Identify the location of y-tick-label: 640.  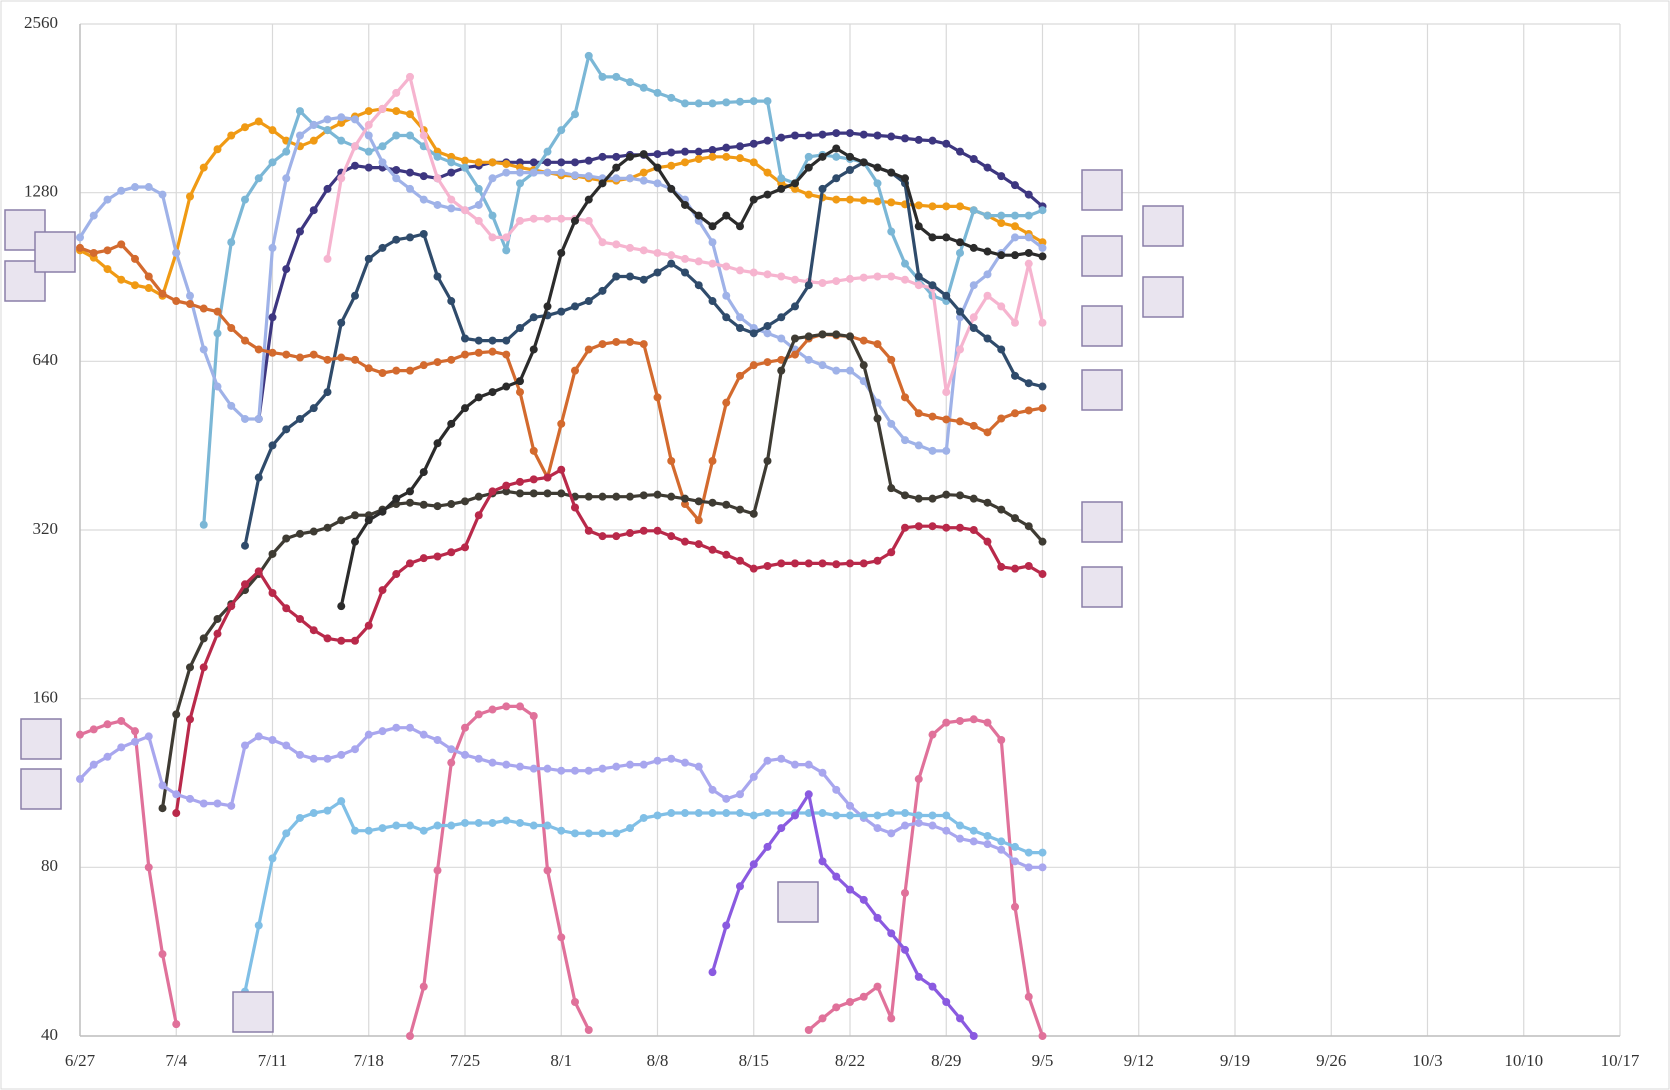
(46, 359).